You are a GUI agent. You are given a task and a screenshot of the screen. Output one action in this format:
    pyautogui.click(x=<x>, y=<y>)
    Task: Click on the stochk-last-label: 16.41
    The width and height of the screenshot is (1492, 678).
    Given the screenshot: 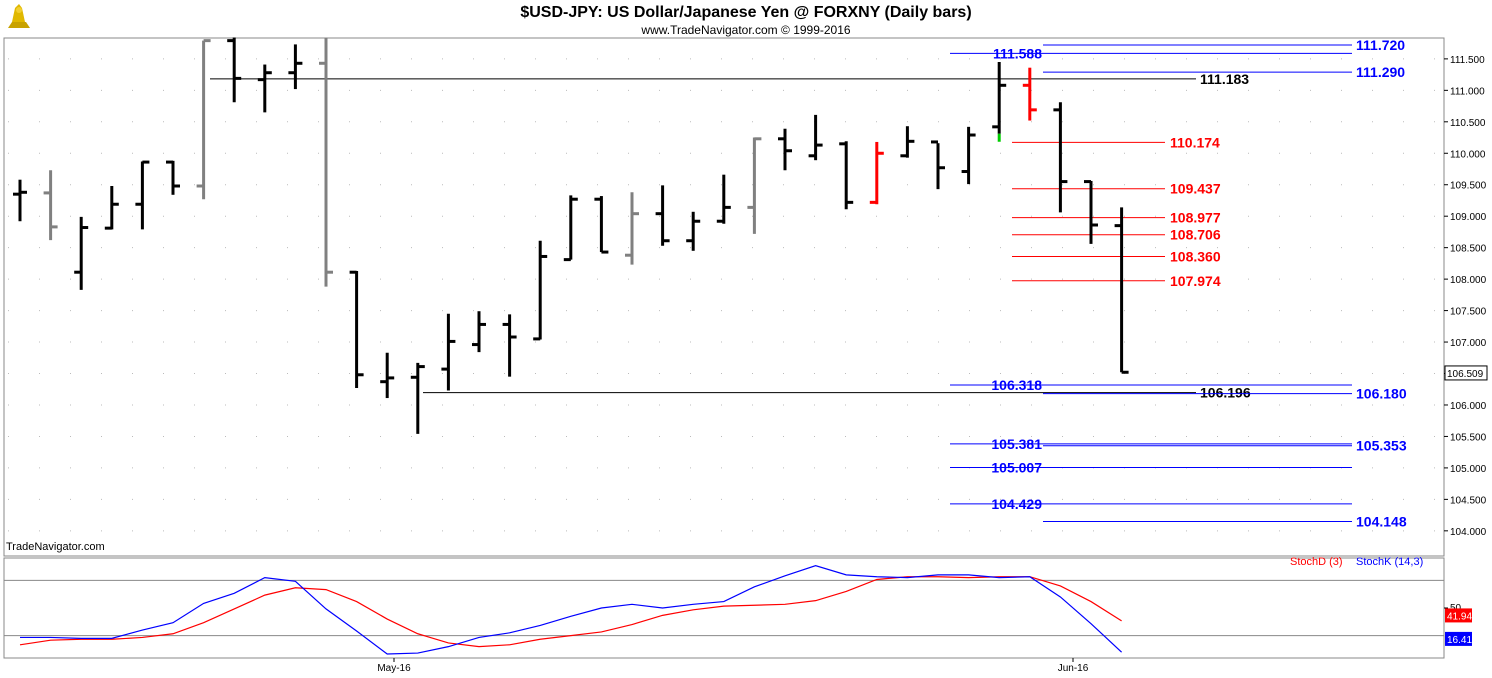 What is the action you would take?
    pyautogui.click(x=1459, y=640)
    